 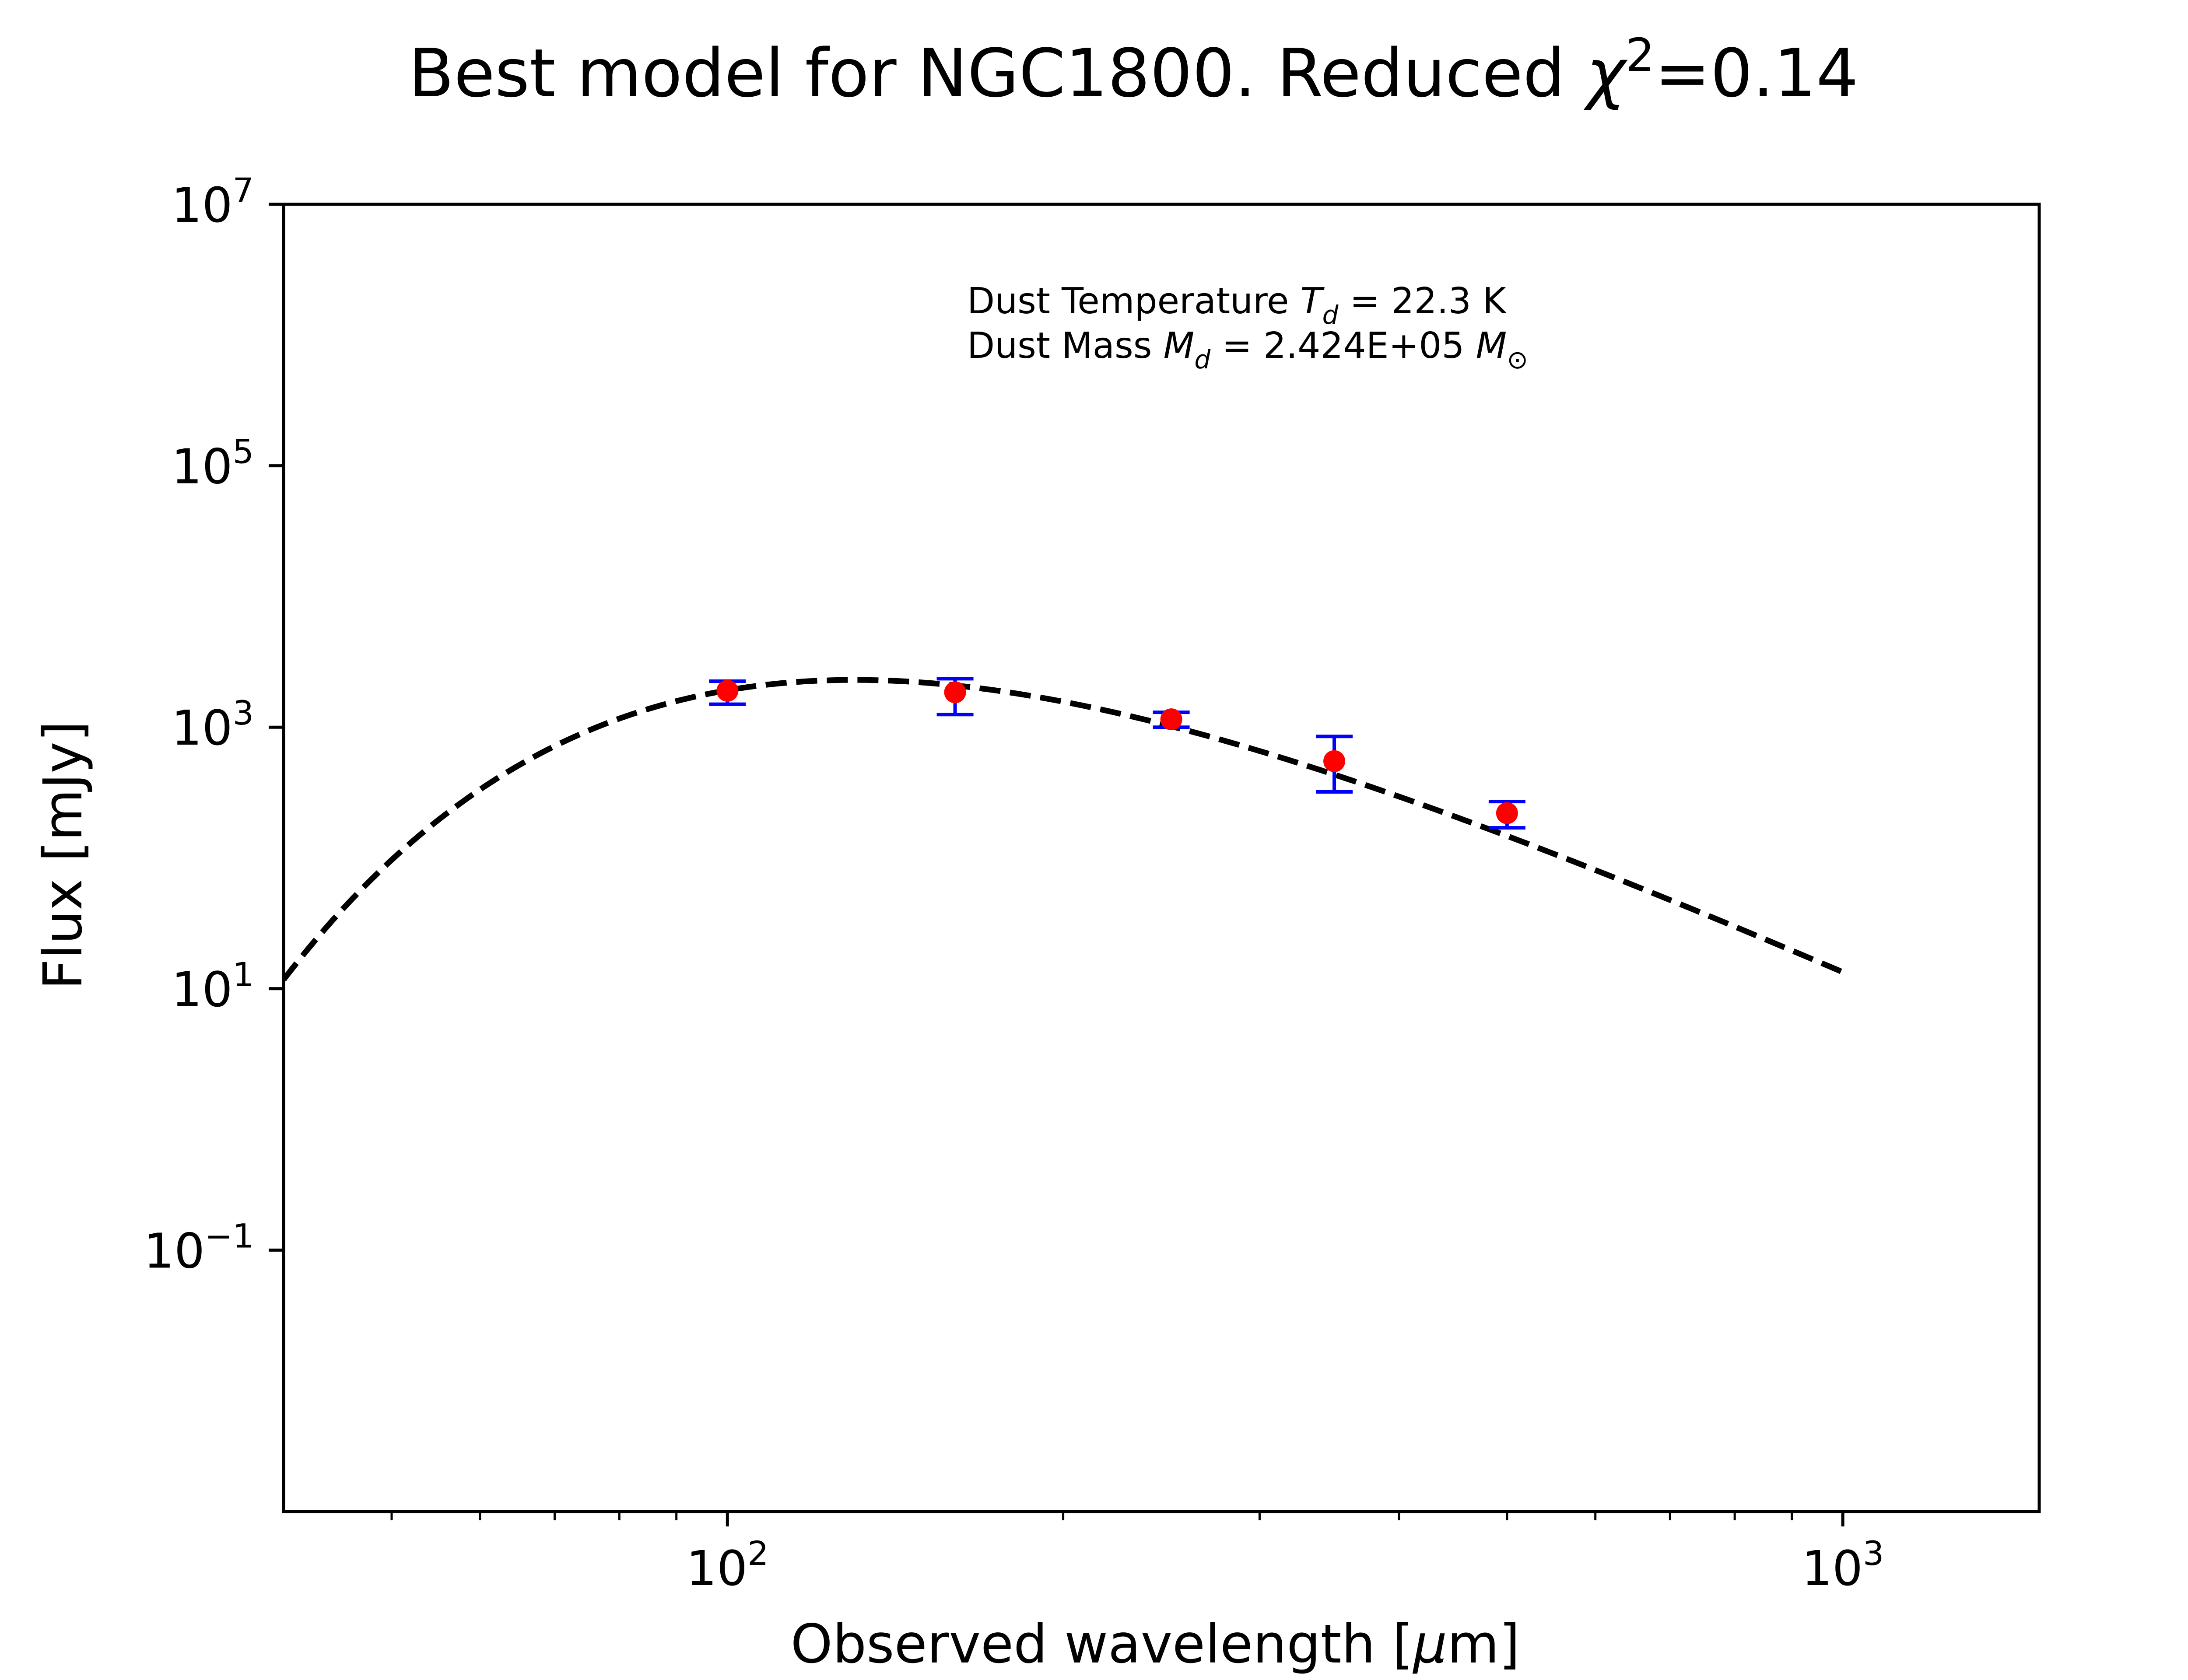 I want to click on y-tick-label-5: 10⁷, so click(x=213, y=202).